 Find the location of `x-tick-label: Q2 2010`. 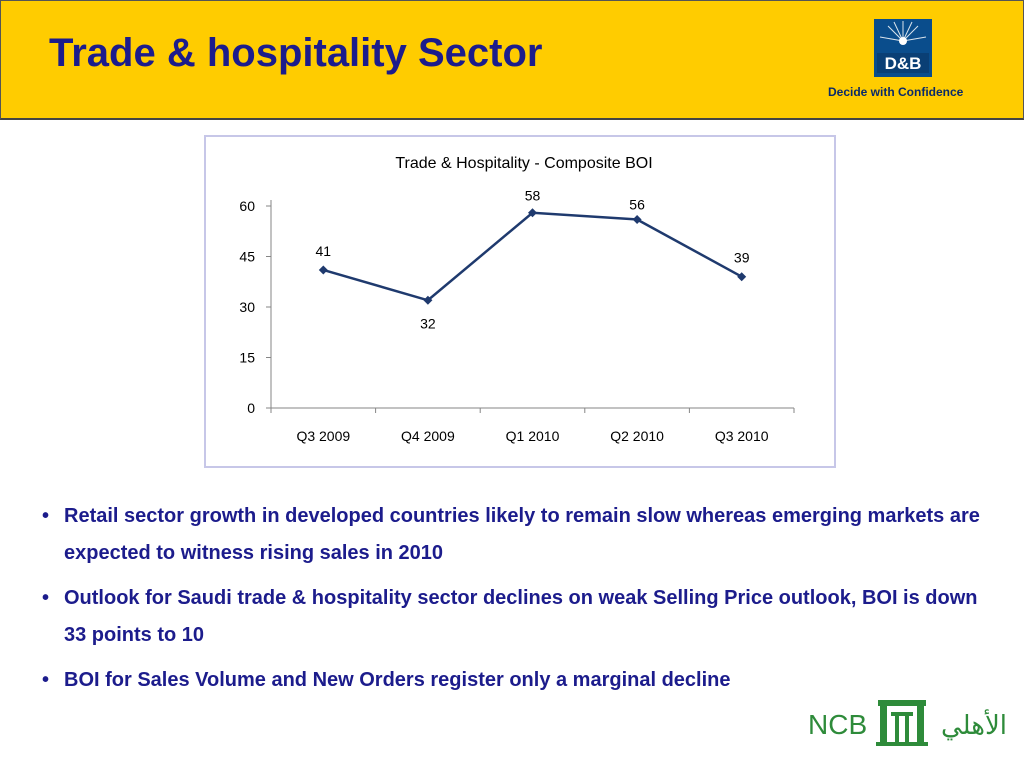

x-tick-label: Q2 2010 is located at coordinates (637, 436).